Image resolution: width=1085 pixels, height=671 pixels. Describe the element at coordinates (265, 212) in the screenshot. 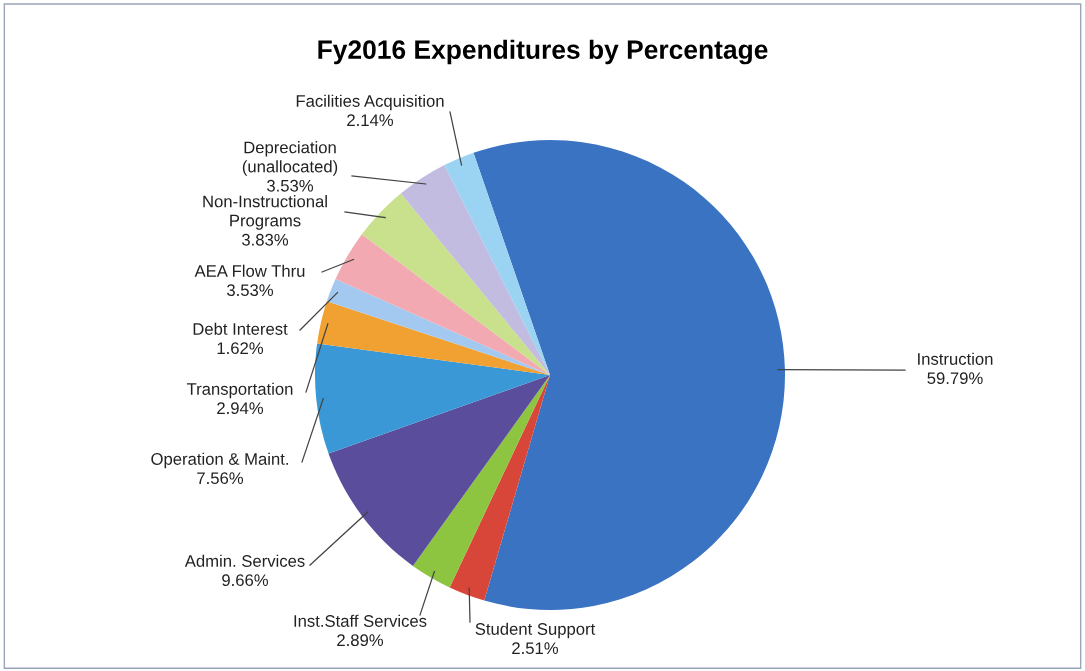

I see `slice-label: Non-Instructional Programs` at that location.